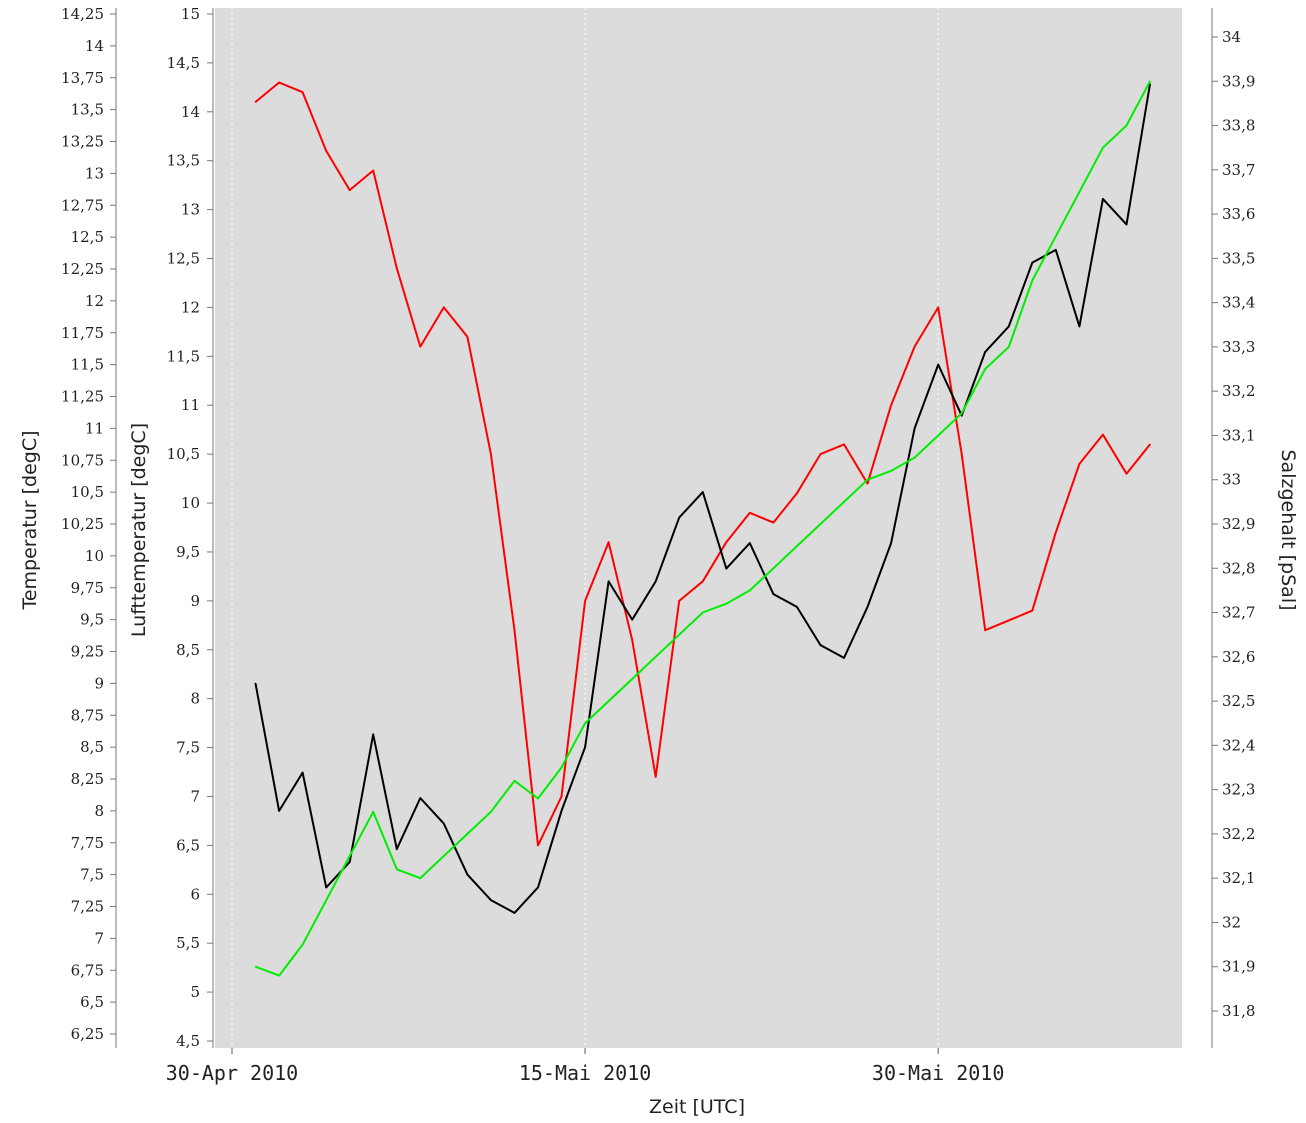  I want to click on temperatur-tick-label: 9,75, so click(87, 588).